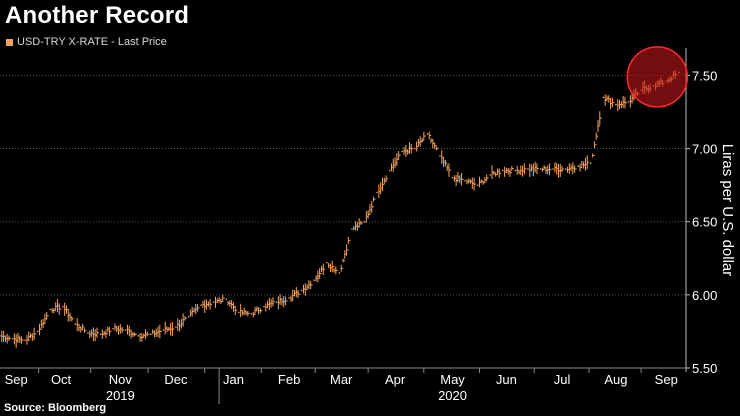 The width and height of the screenshot is (740, 416). I want to click on x-tick-label: Dec, so click(176, 379).